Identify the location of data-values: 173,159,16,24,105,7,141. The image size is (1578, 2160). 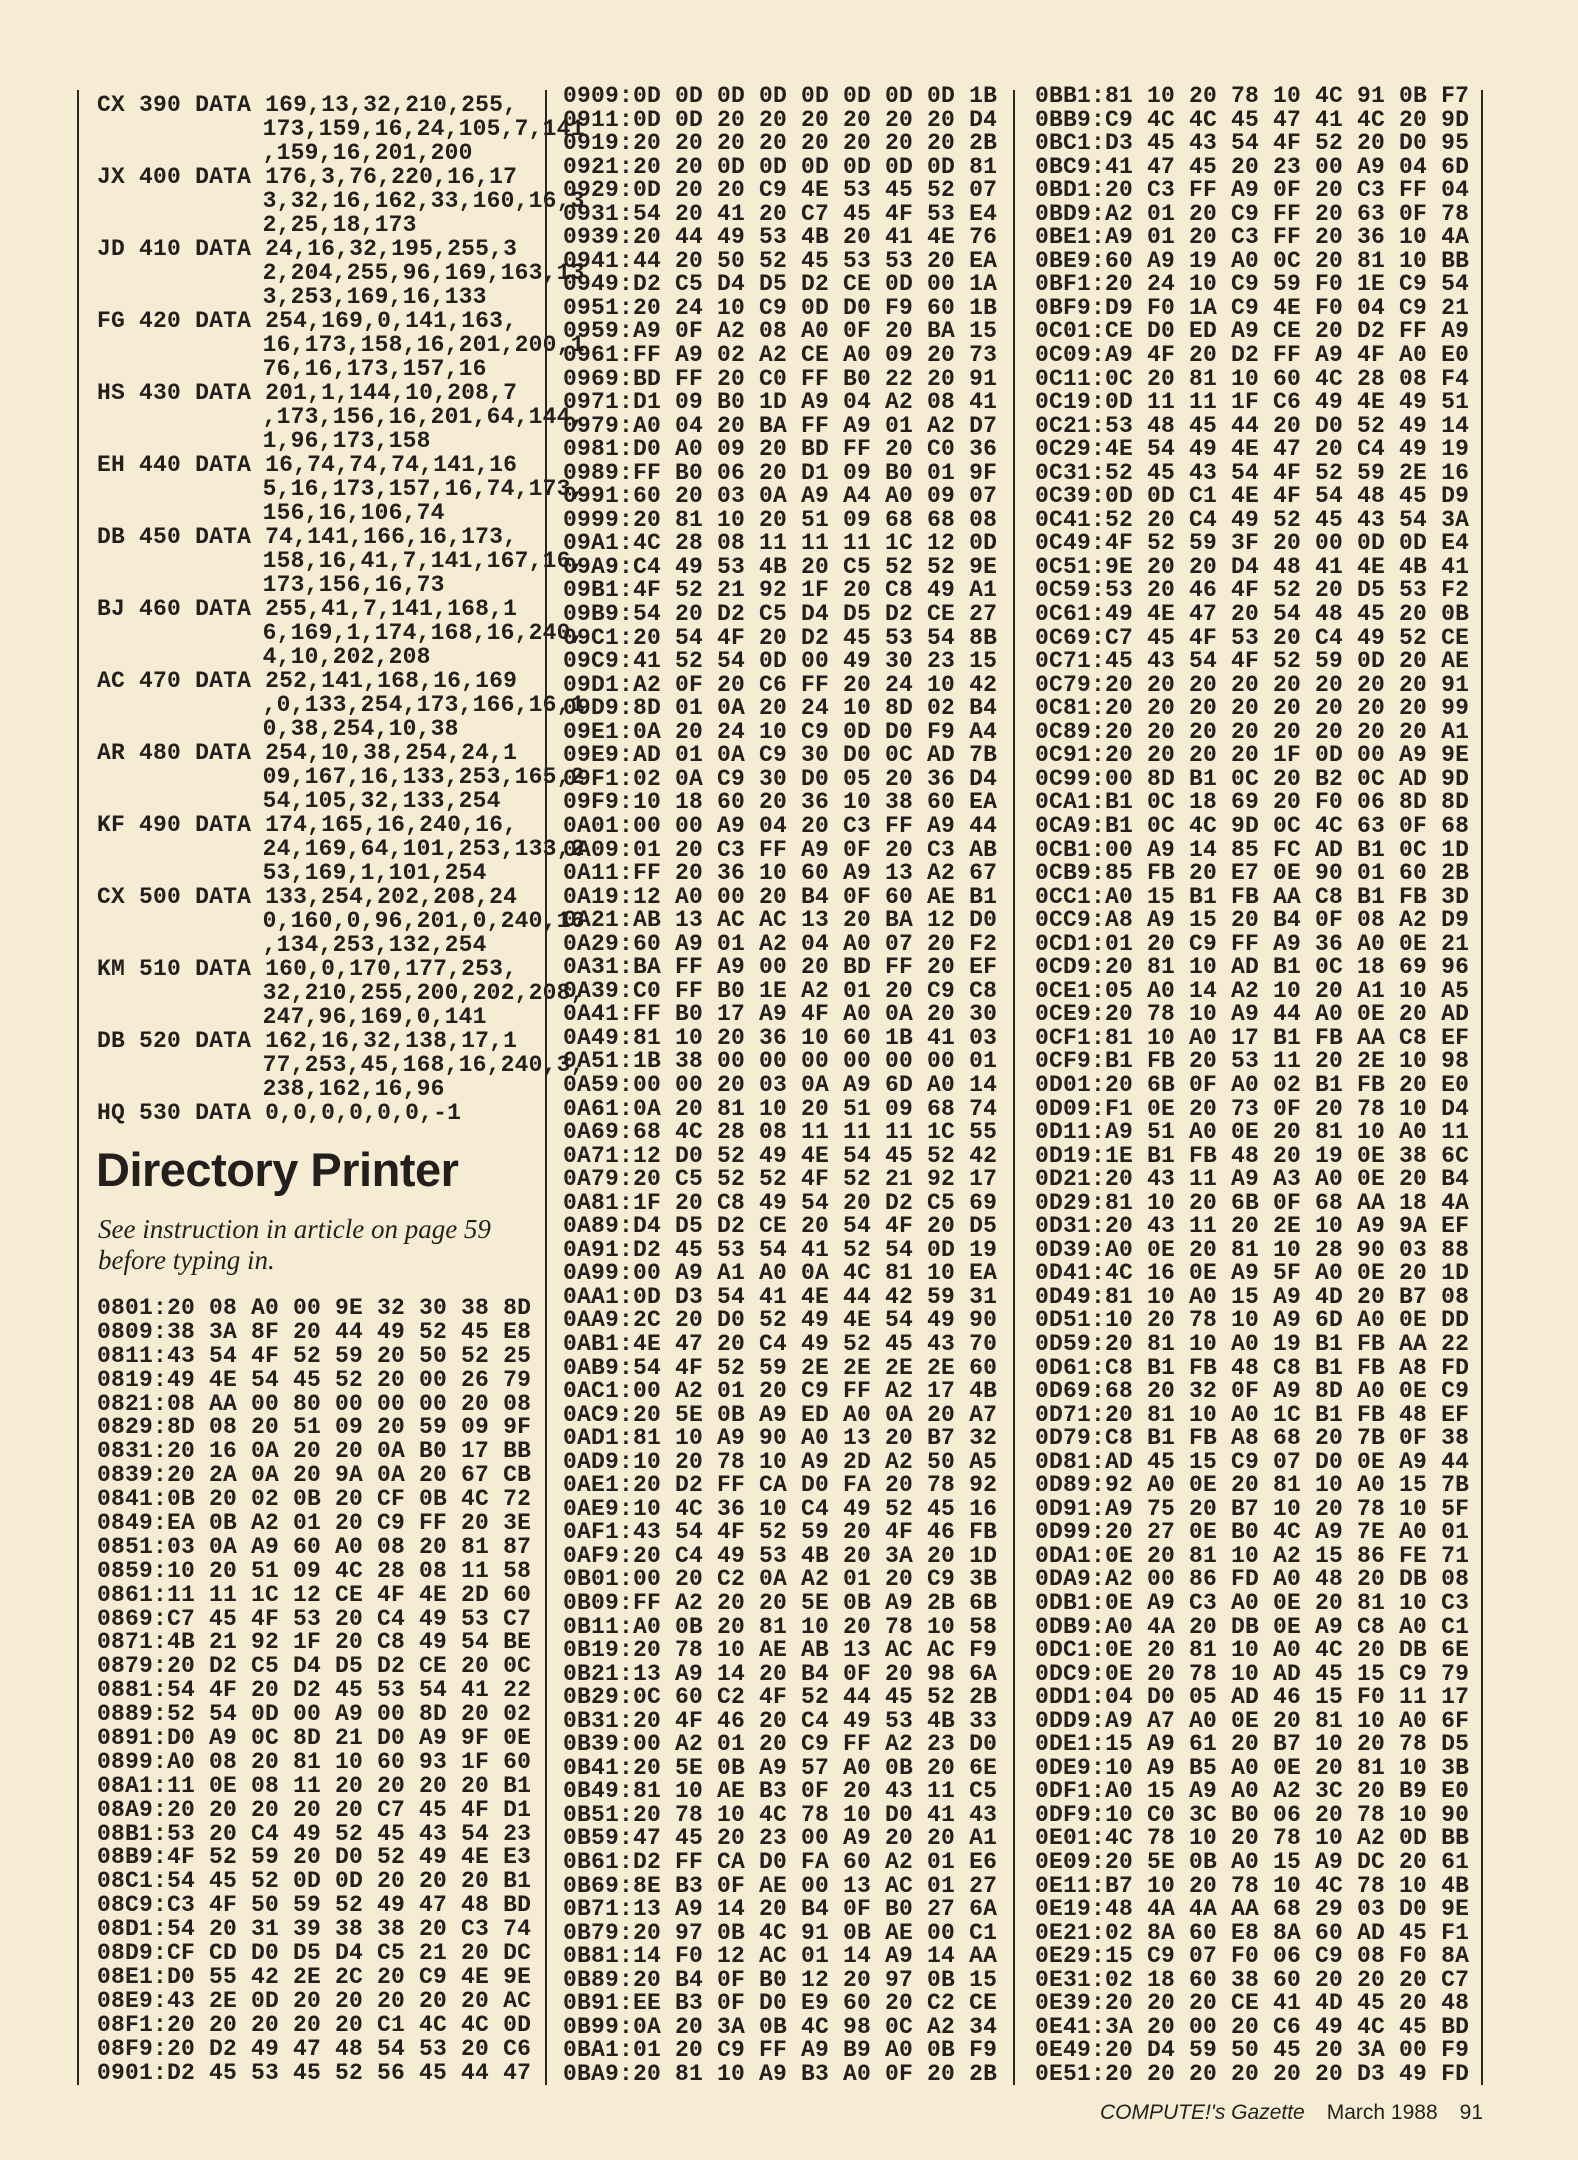
(423, 129).